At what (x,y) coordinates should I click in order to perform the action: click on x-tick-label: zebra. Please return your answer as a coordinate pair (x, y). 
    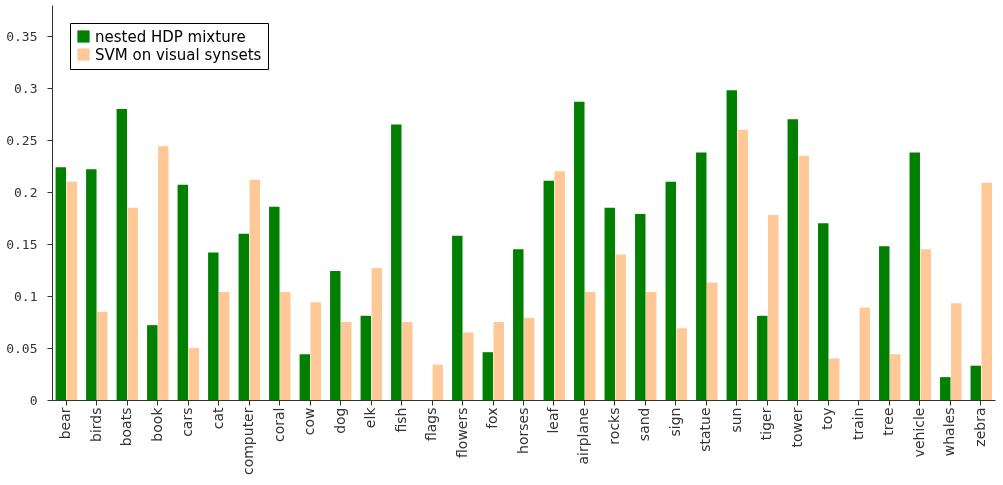
    Looking at the image, I should click on (979, 427).